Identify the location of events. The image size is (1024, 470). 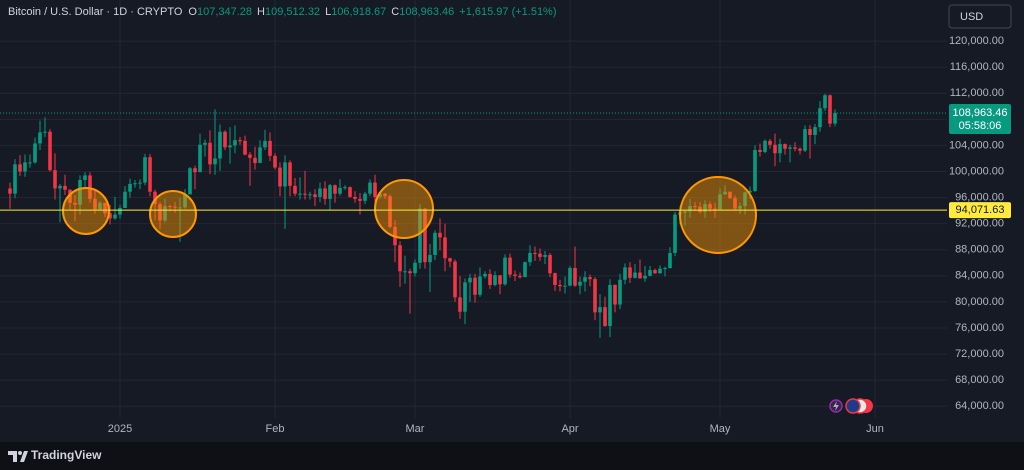
(851, 406).